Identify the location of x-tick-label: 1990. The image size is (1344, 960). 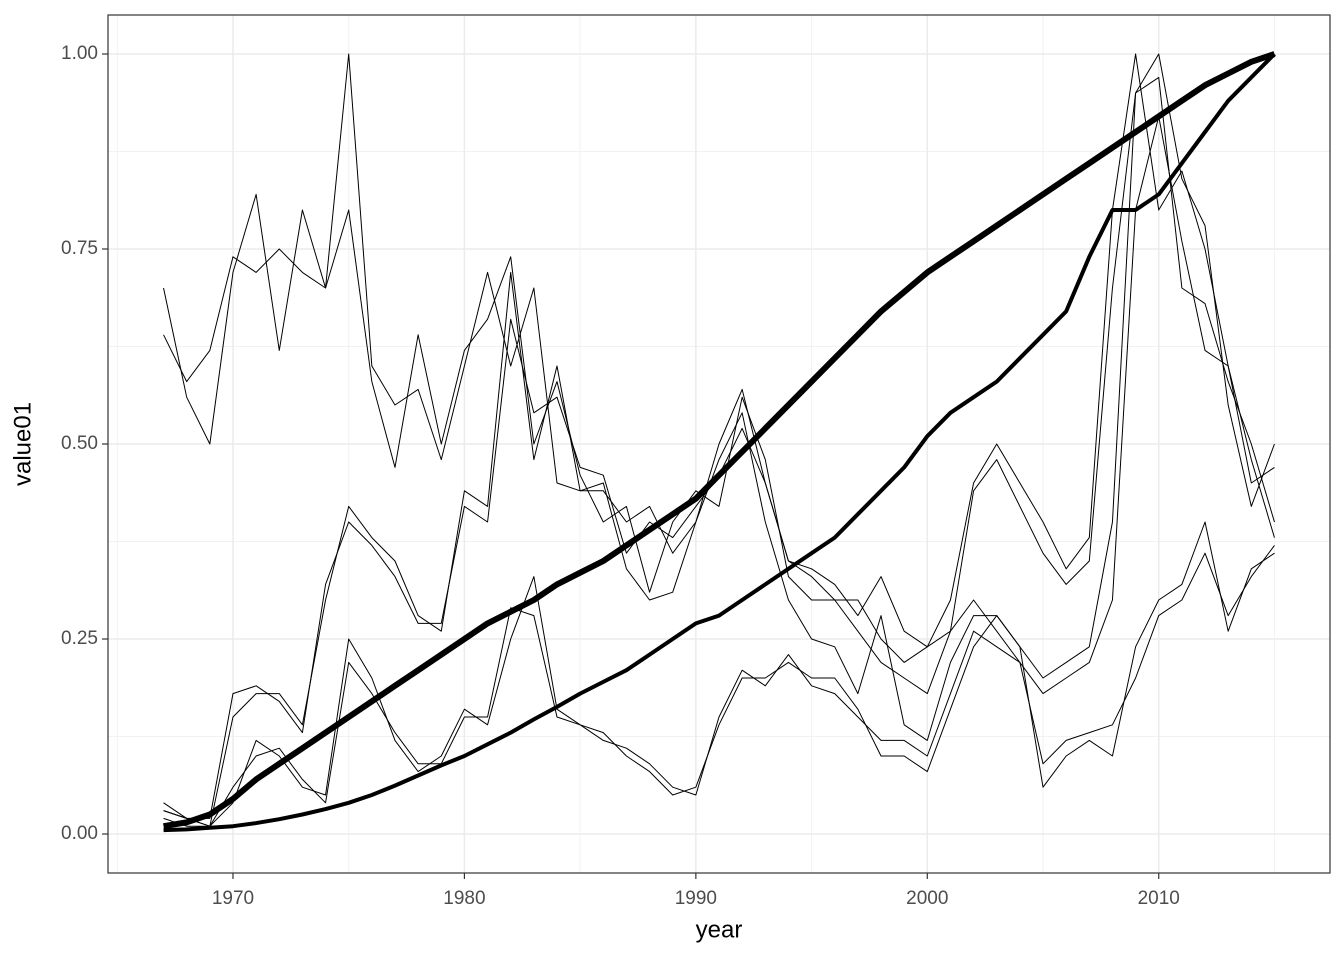
(696, 898).